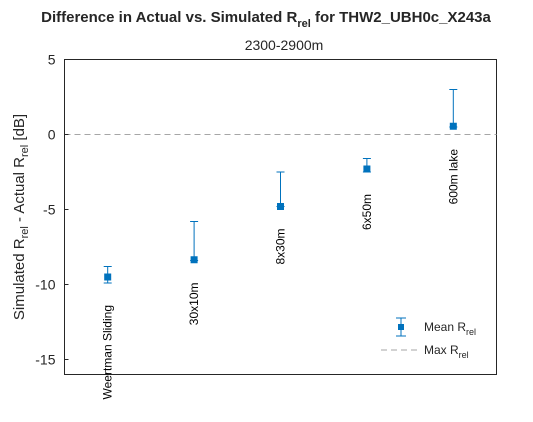 This screenshot has width=533, height=422. What do you see at coordinates (108, 352) in the screenshot?
I see `category-label: Weertman Sliding` at bounding box center [108, 352].